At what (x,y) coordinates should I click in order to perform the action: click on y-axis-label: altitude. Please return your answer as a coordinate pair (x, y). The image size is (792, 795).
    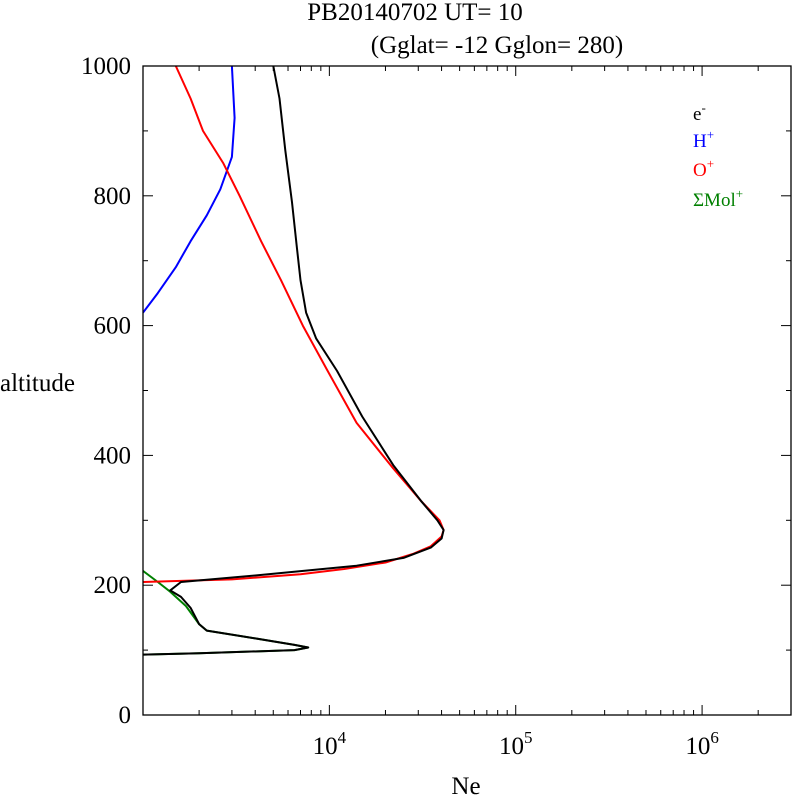
    Looking at the image, I should click on (37, 383).